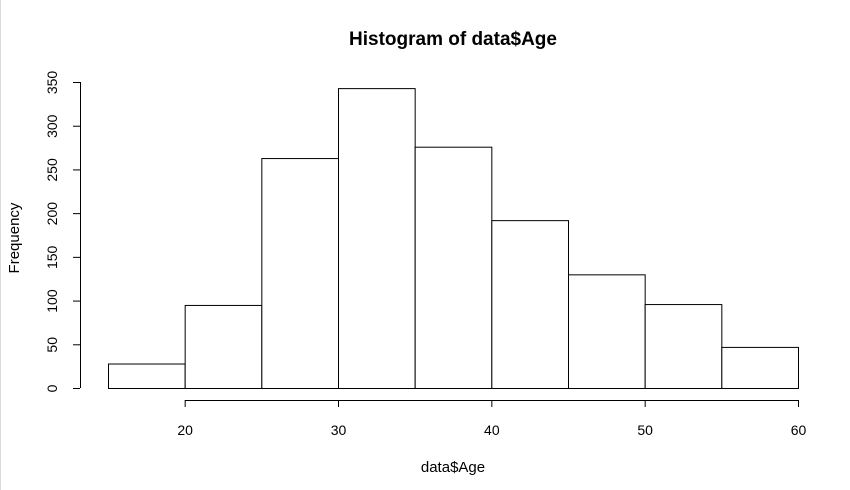 Image resolution: width=850 pixels, height=490 pixels. I want to click on chart-title: Histogram of data$Age, so click(453, 39).